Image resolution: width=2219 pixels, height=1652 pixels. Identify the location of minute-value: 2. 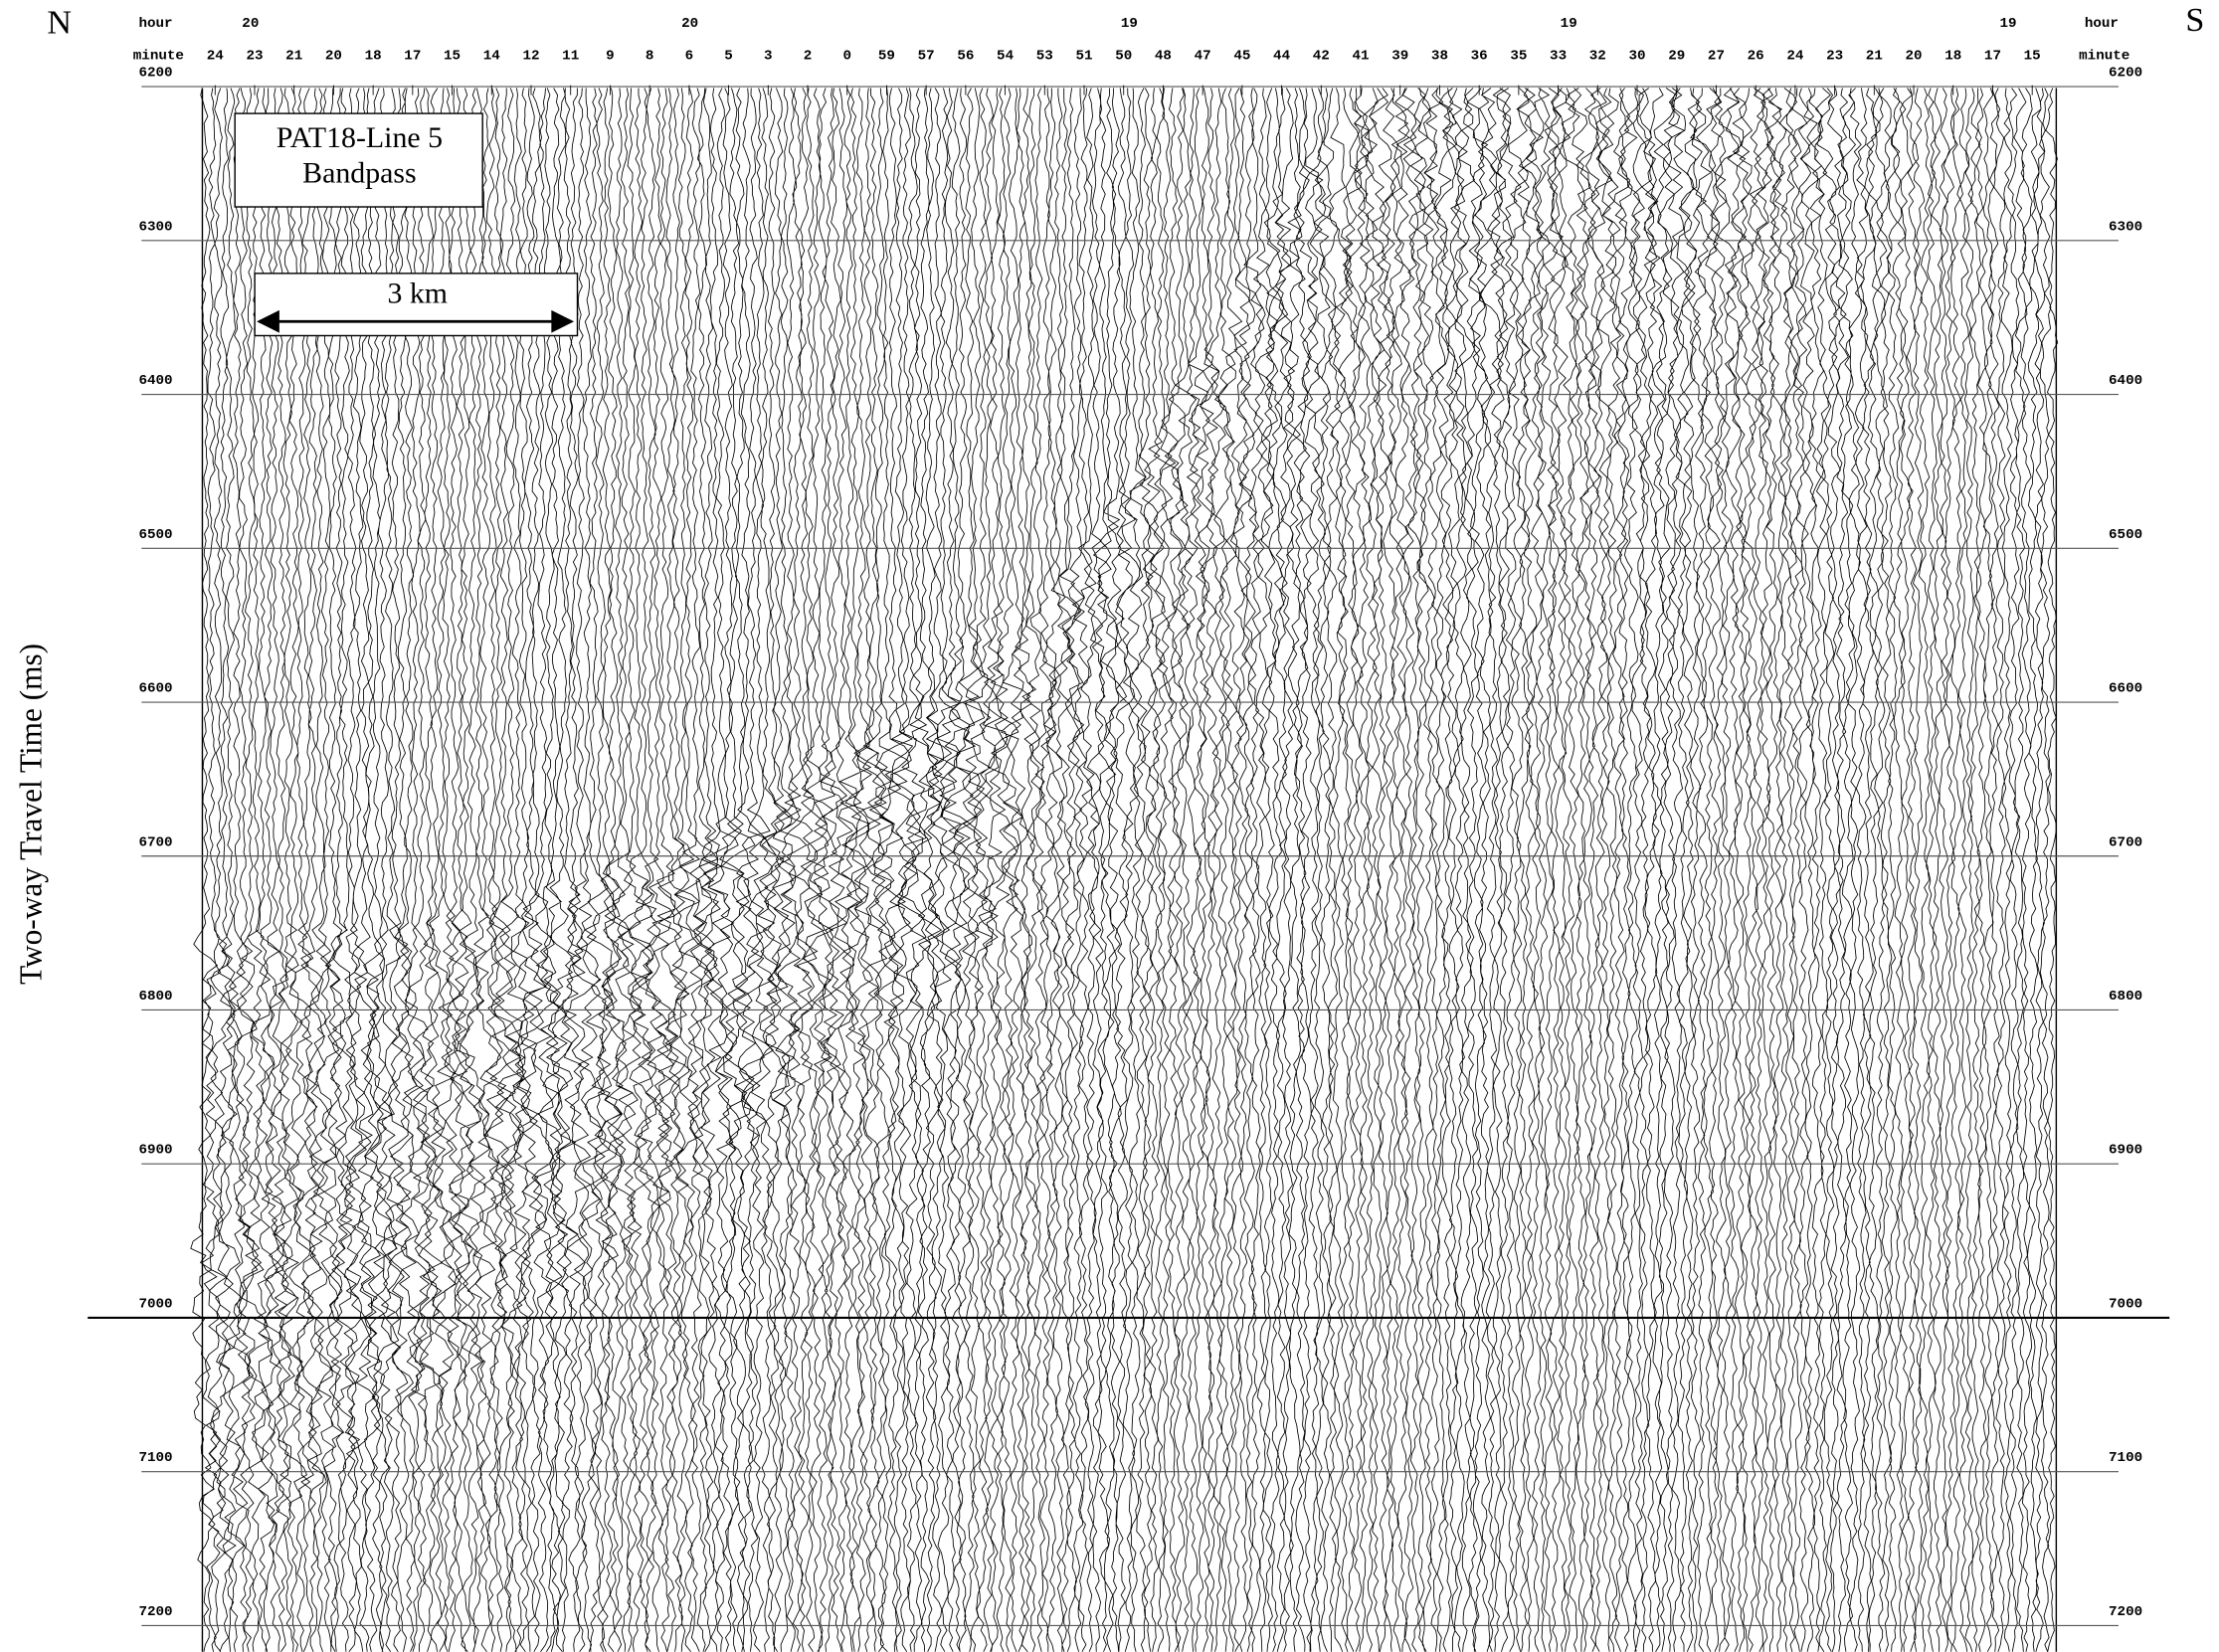
(809, 57).